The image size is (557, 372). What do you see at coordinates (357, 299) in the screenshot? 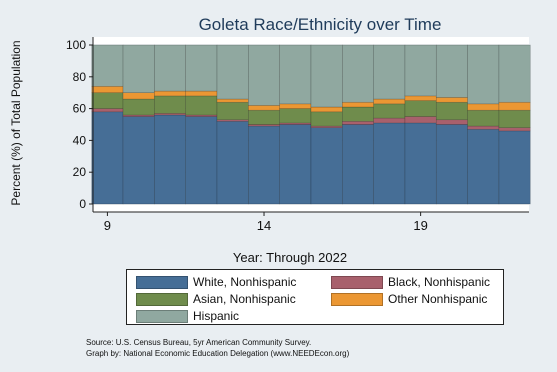
I see `legend-swatch-other` at bounding box center [357, 299].